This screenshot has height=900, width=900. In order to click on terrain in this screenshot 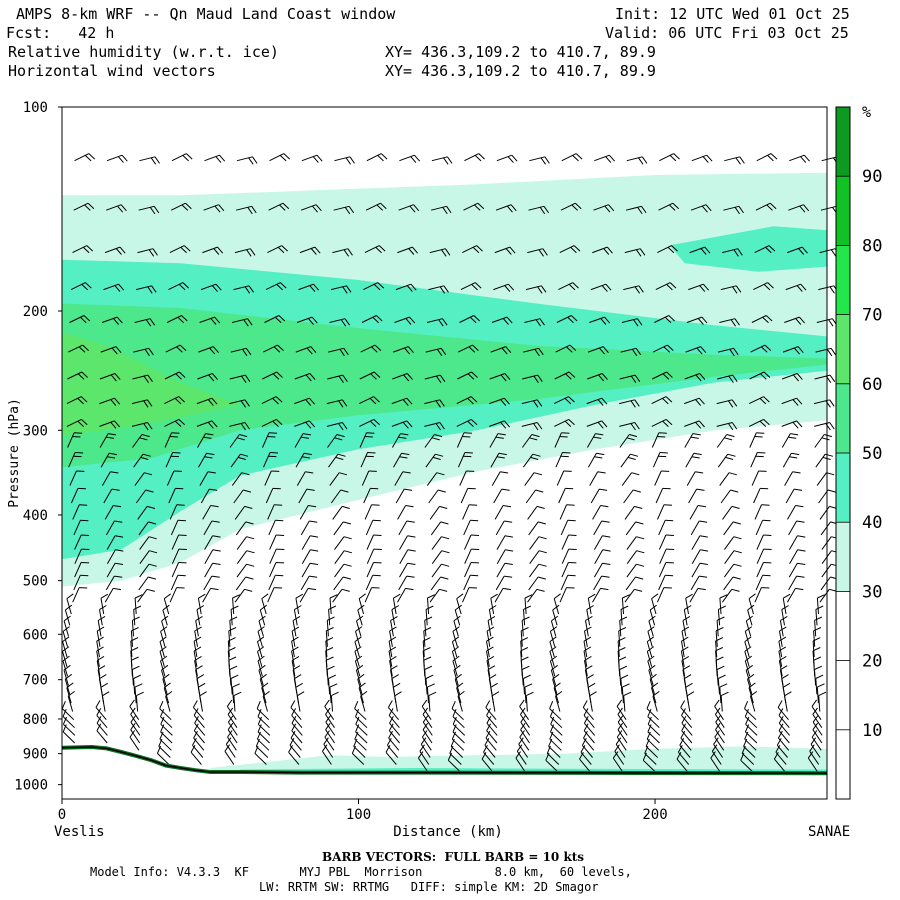, I will do `click(444, 771)`.